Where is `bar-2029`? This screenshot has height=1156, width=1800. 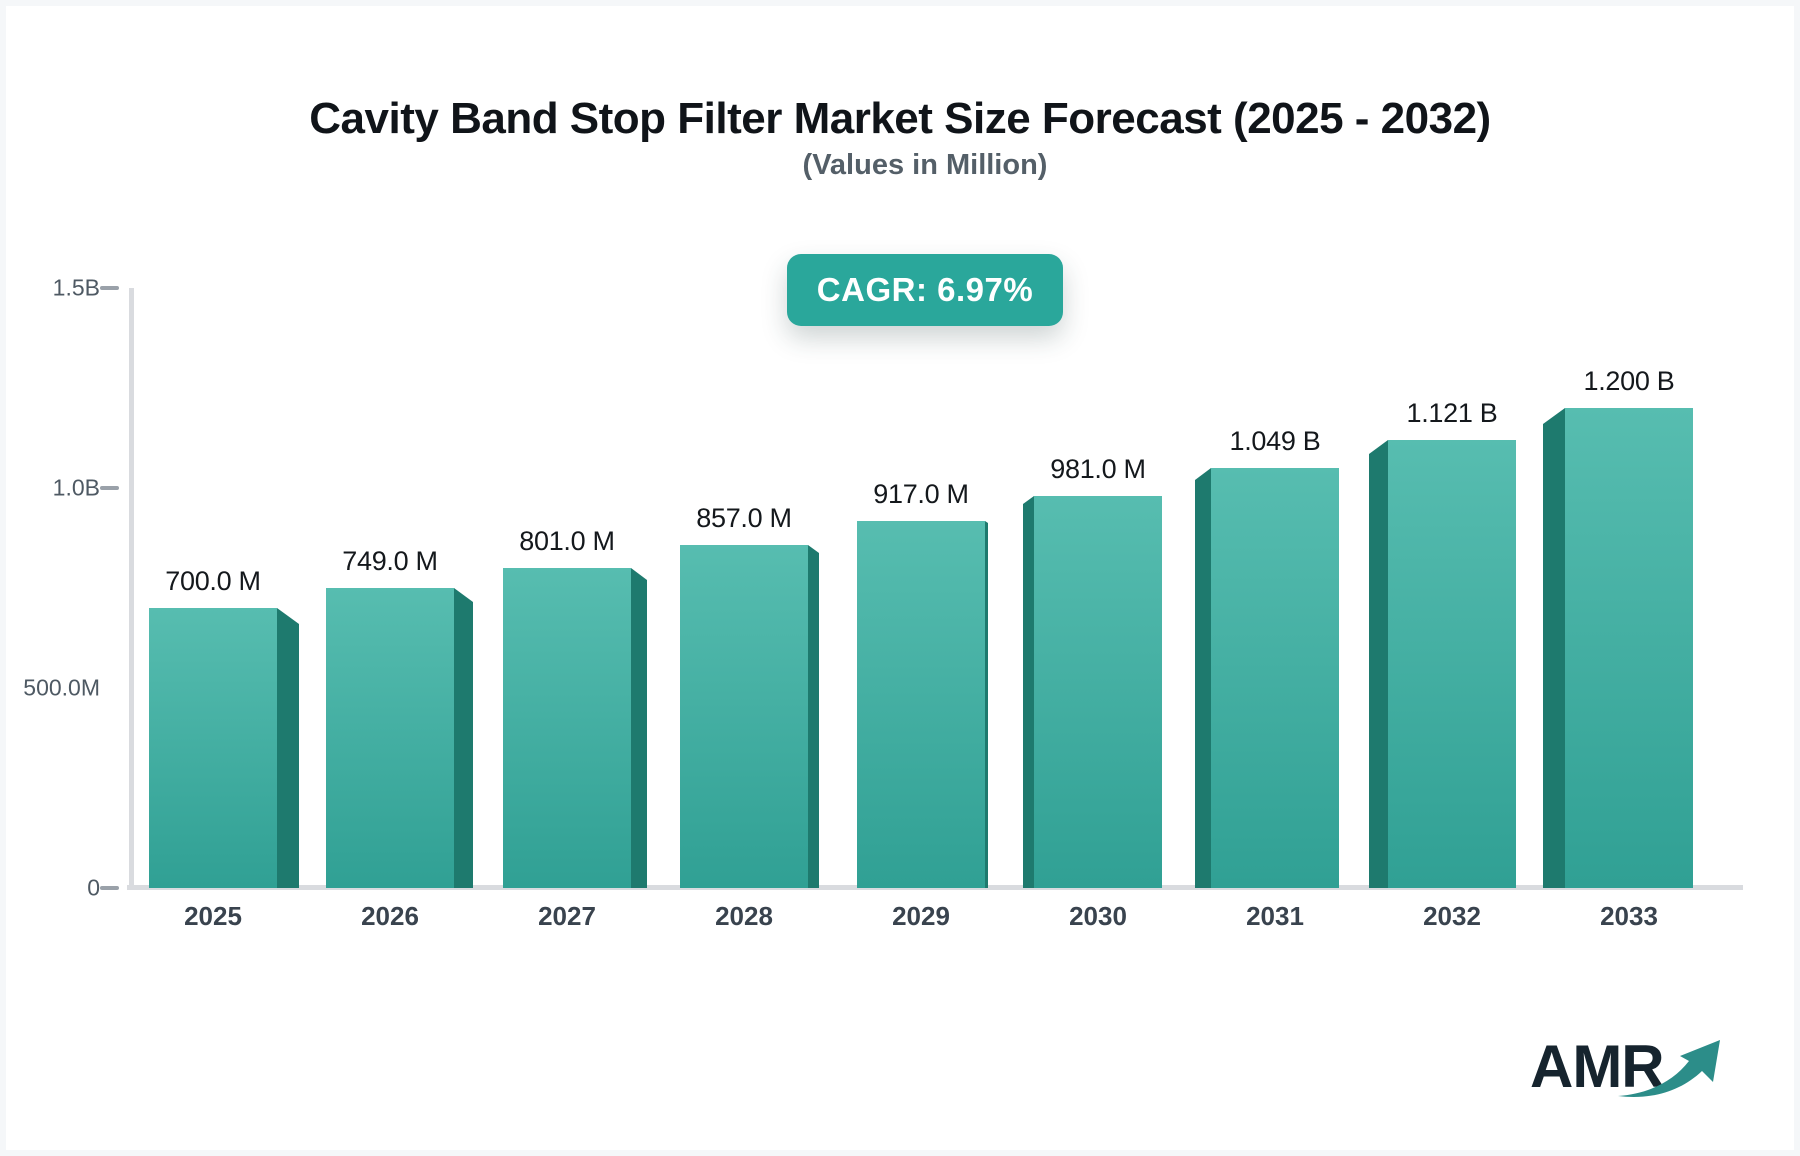 bar-2029 is located at coordinates (922, 704).